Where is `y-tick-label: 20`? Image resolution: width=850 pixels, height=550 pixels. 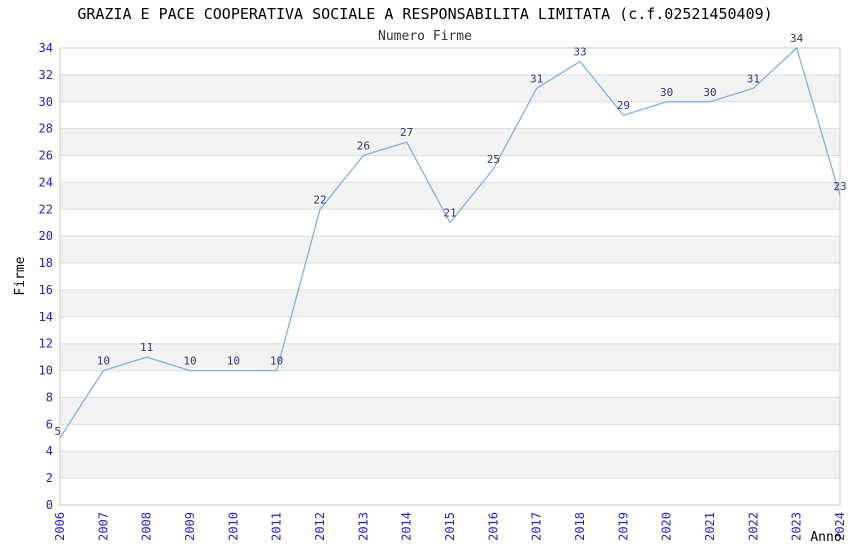 y-tick-label: 20 is located at coordinates (46, 236).